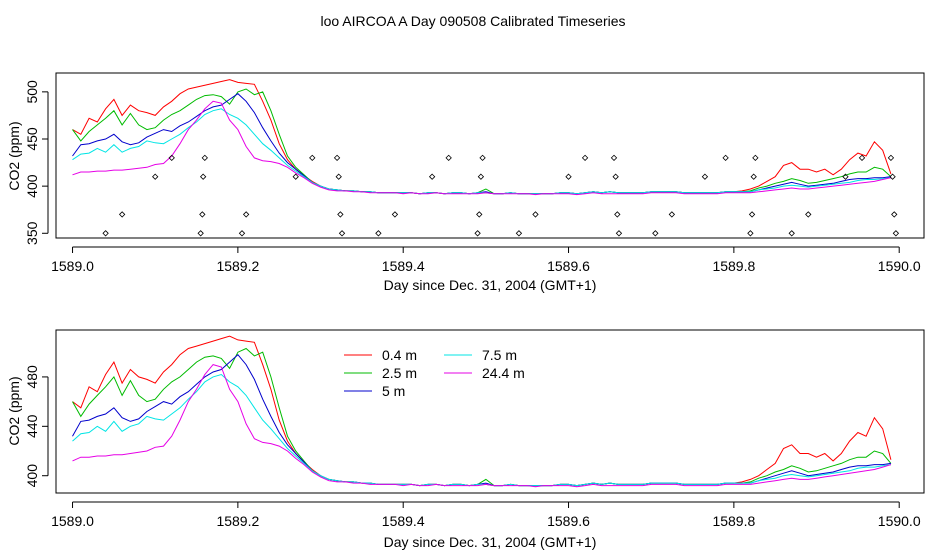  Describe the element at coordinates (32, 139) in the screenshot. I see `y-tick-label: 450` at that location.